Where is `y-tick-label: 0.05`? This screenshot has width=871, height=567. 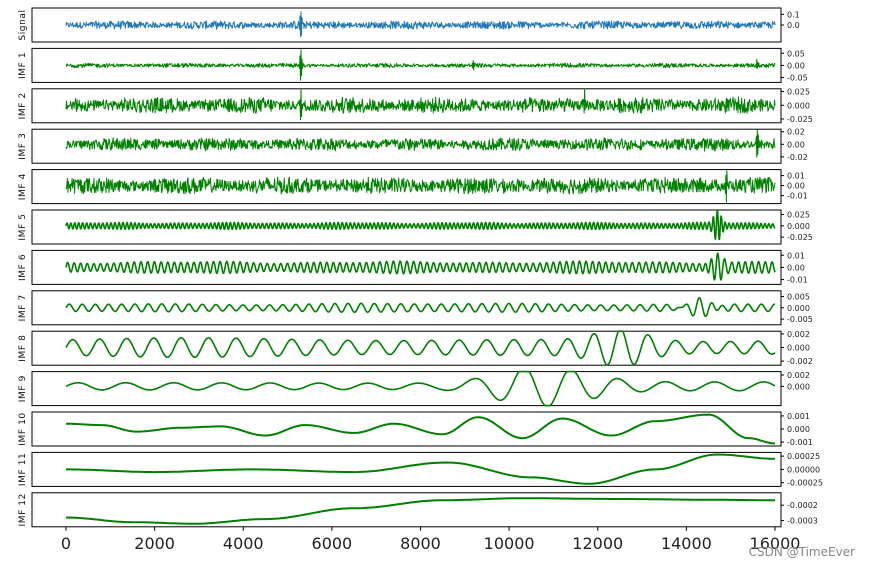 y-tick-label: 0.05 is located at coordinates (796, 53).